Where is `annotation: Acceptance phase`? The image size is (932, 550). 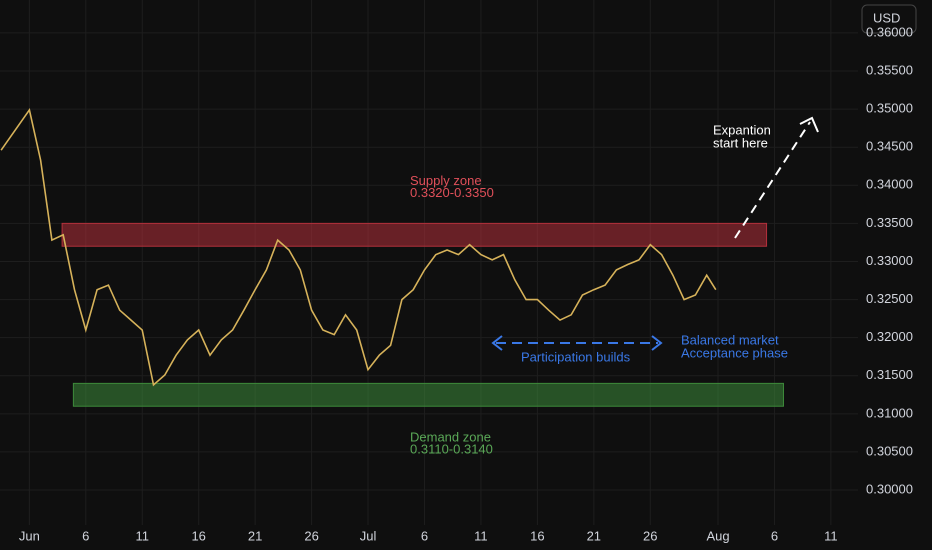 annotation: Acceptance phase is located at coordinates (734, 352).